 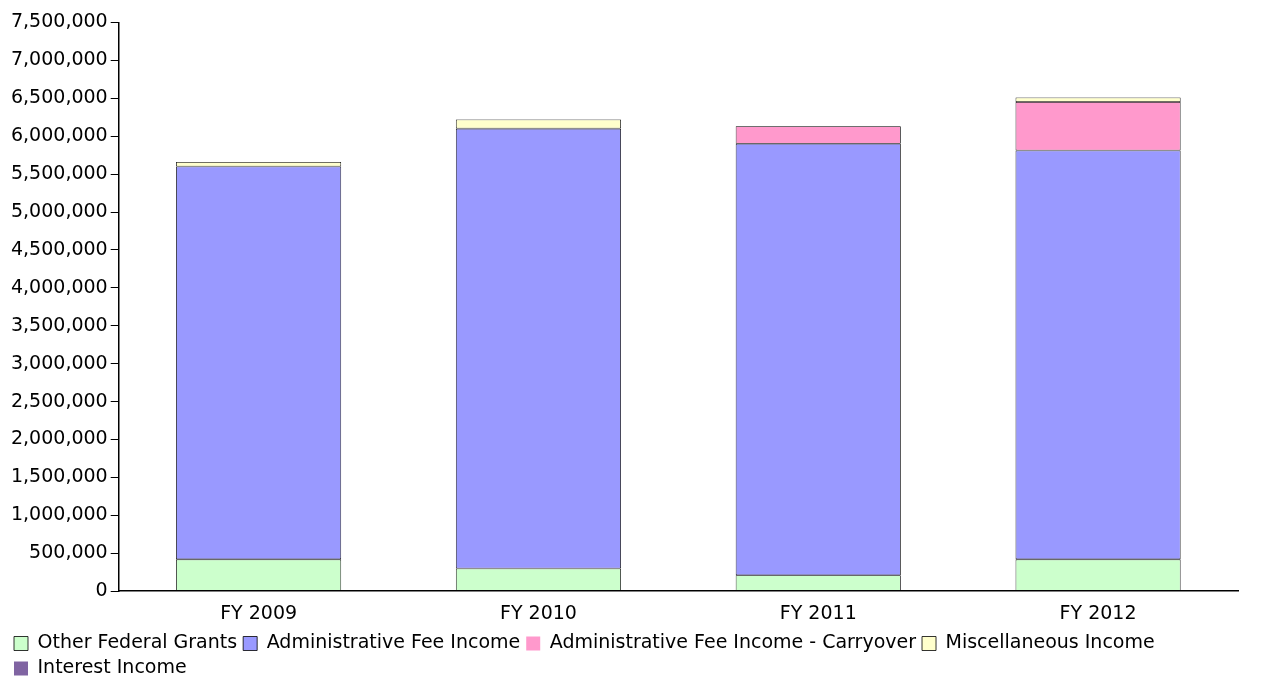 What do you see at coordinates (59, 20) in the screenshot?
I see `y-tick-label: 7,500,000` at bounding box center [59, 20].